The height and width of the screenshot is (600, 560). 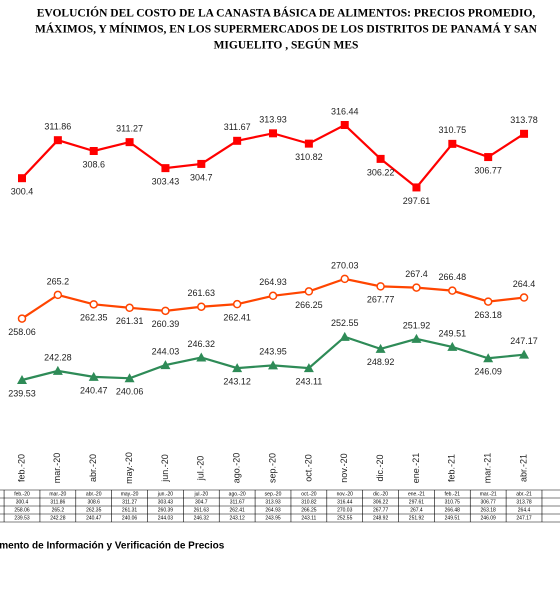 I want to click on data-label: 304.7, so click(x=201, y=177).